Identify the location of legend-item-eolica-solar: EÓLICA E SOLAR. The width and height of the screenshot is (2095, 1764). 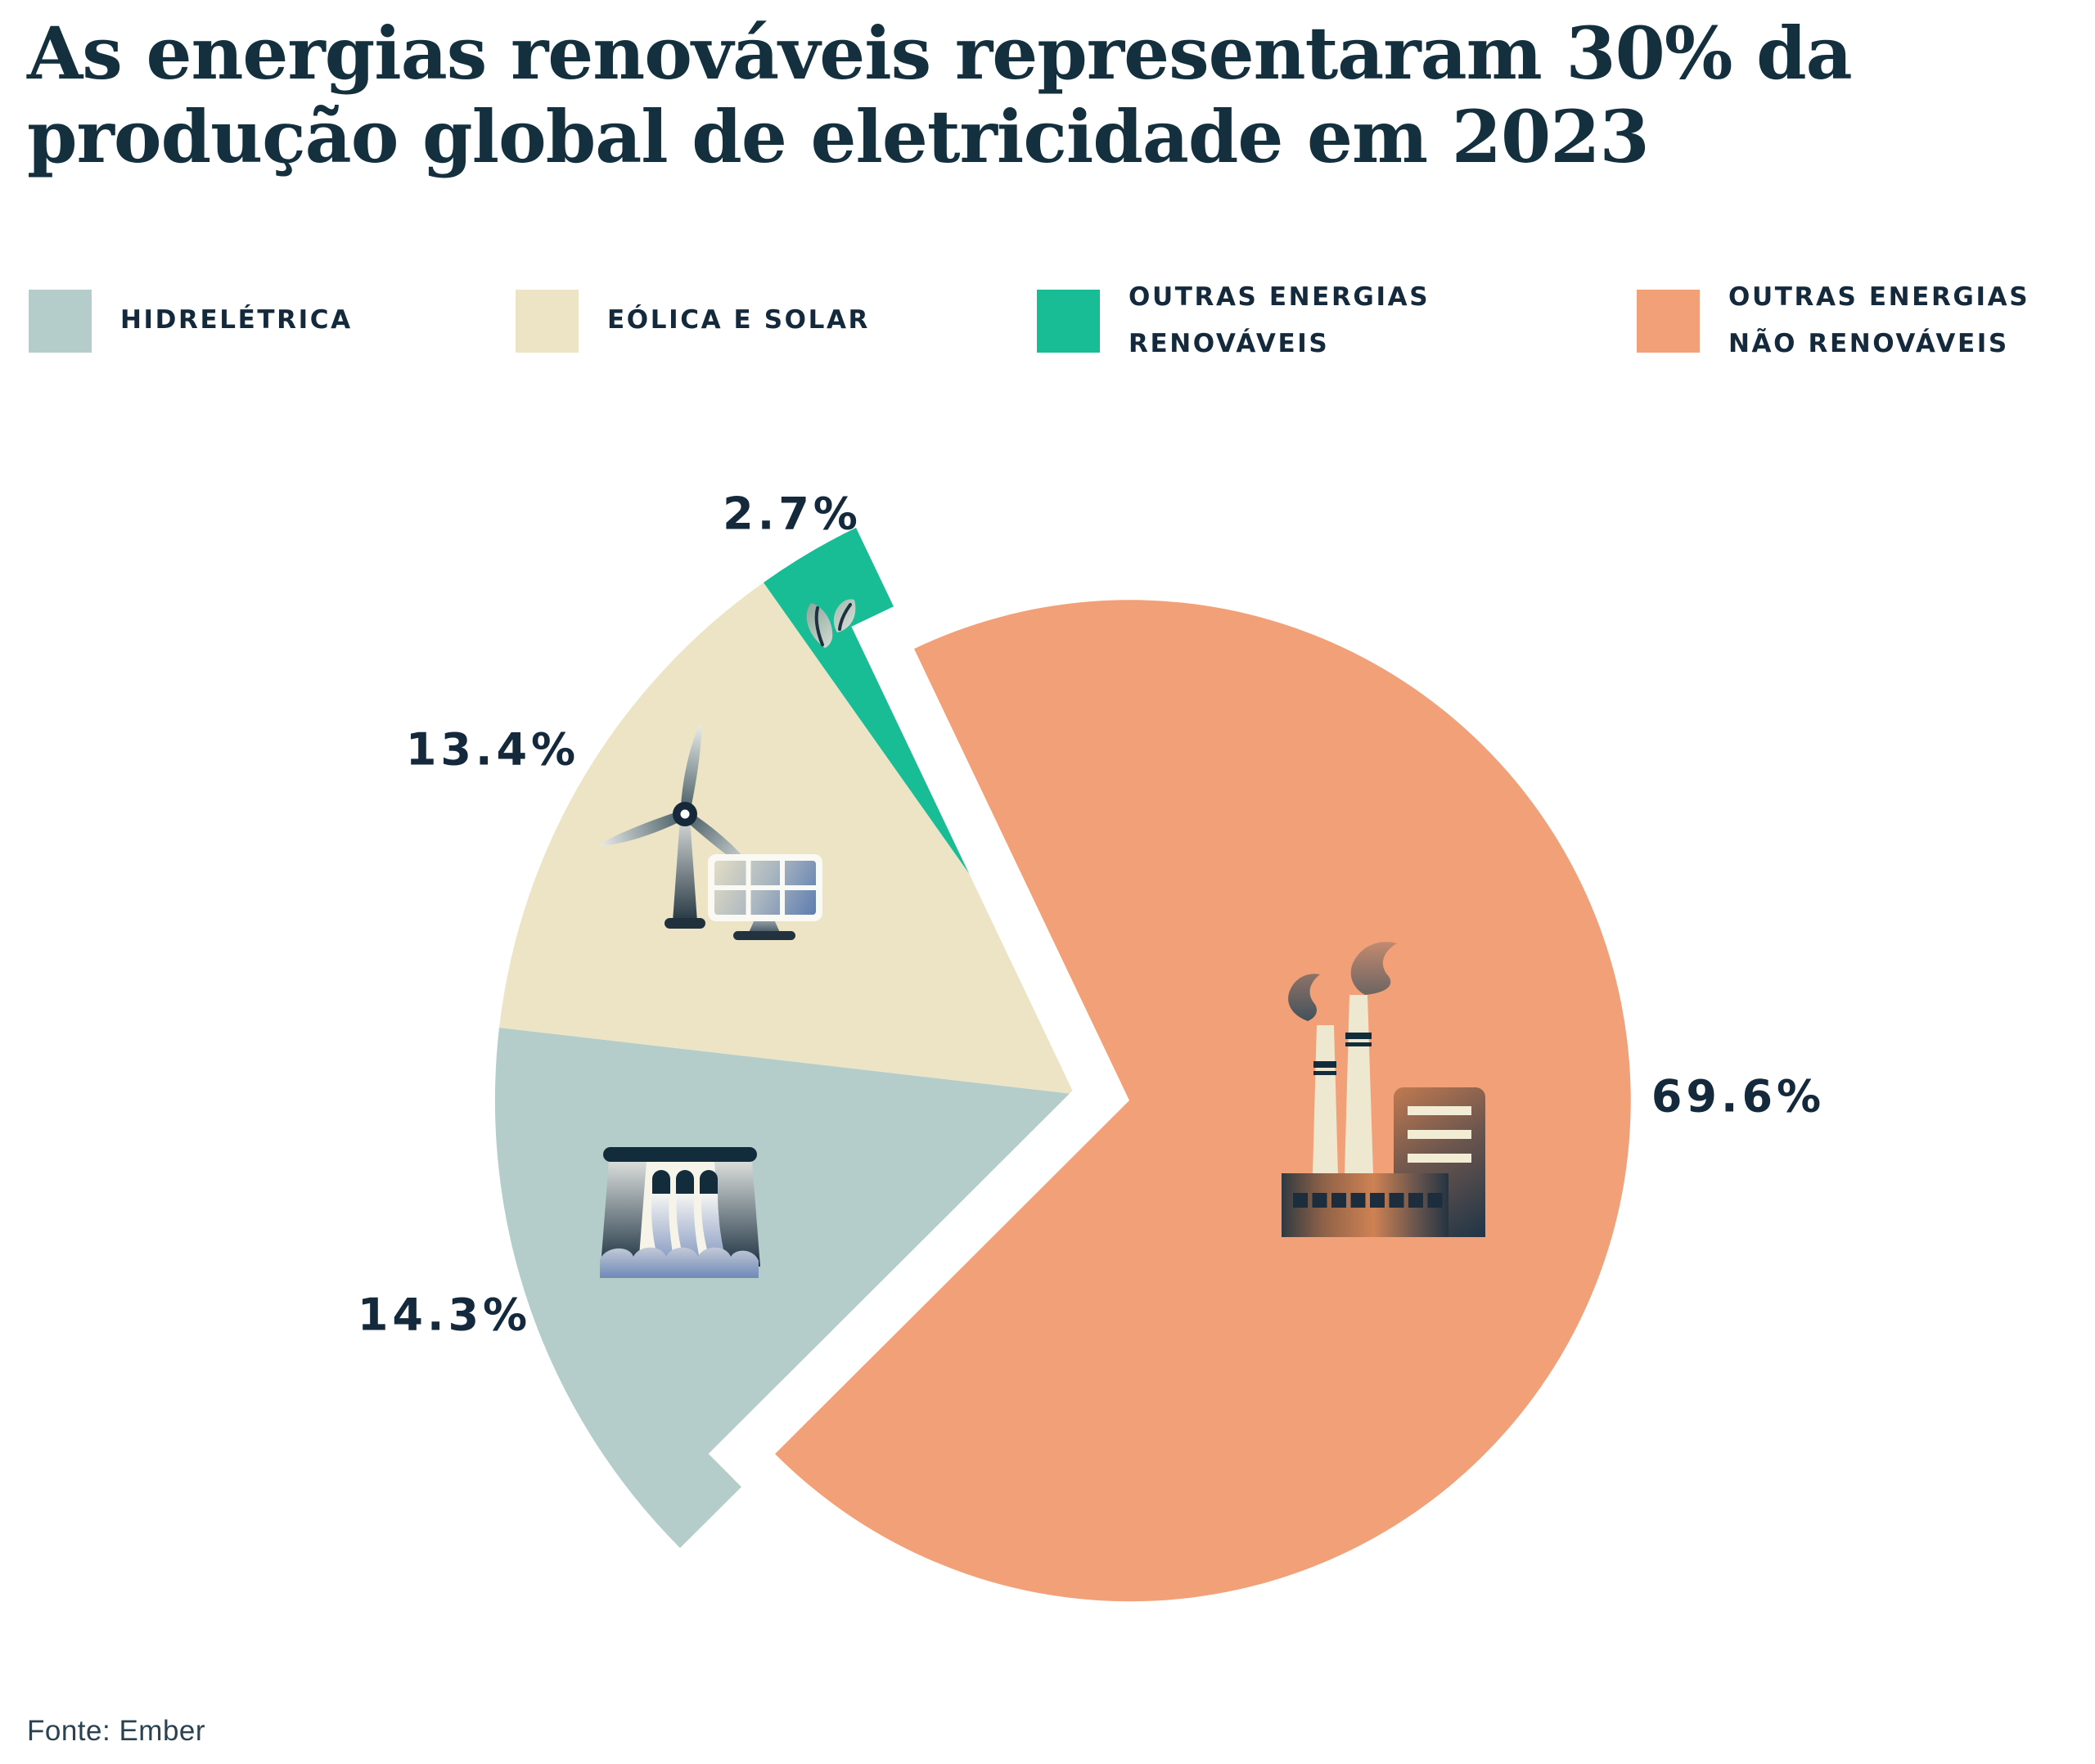
(693, 320).